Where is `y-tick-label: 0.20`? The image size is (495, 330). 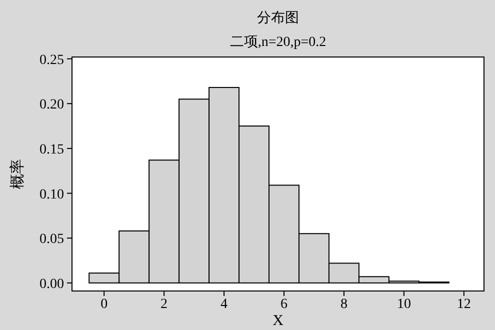 y-tick-label: 0.20 is located at coordinates (52, 105).